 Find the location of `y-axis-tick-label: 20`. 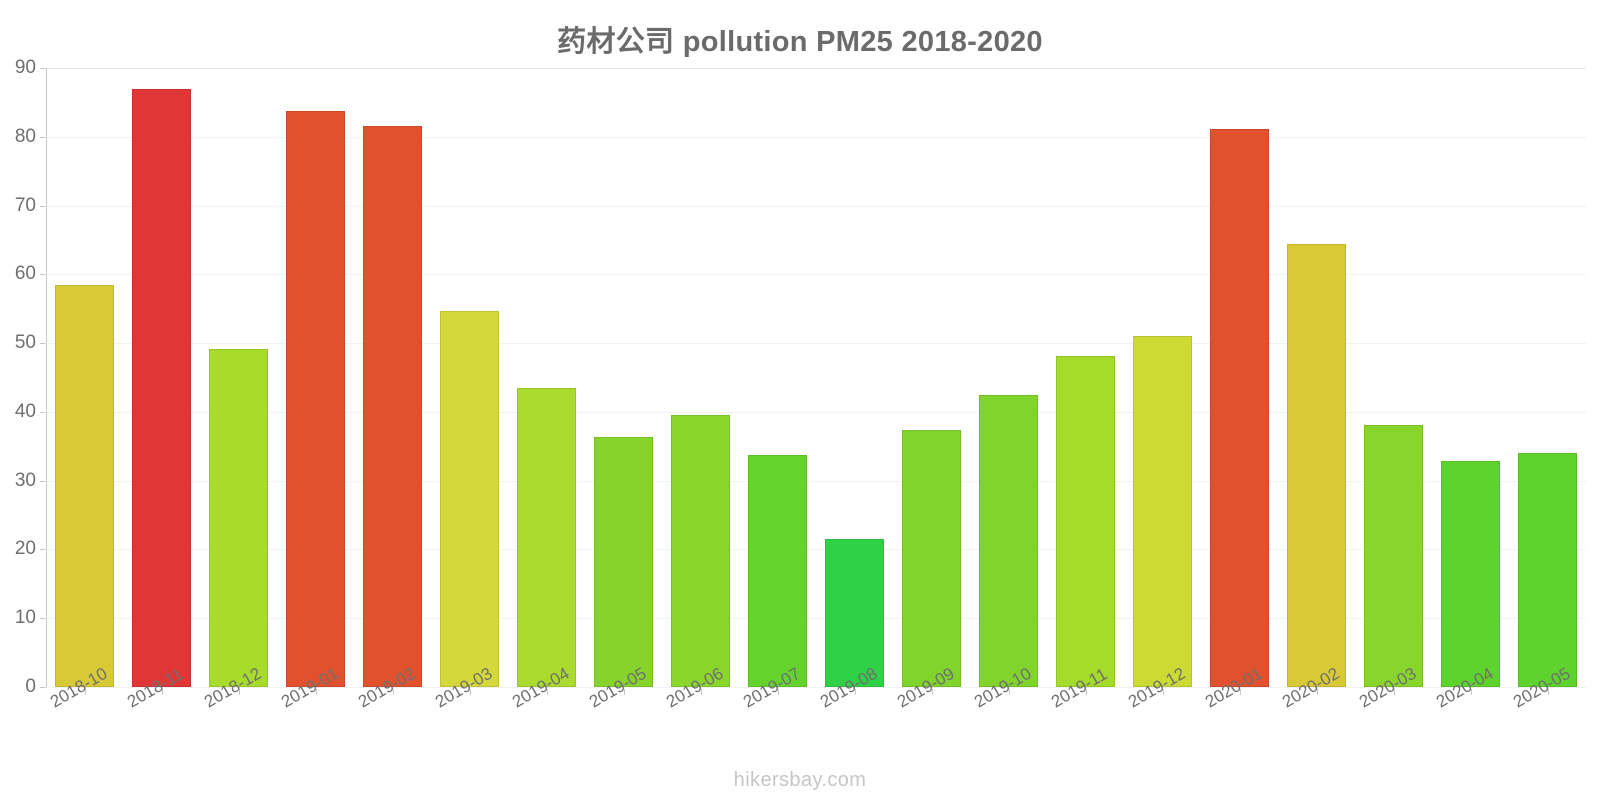

y-axis-tick-label: 20 is located at coordinates (25, 549).